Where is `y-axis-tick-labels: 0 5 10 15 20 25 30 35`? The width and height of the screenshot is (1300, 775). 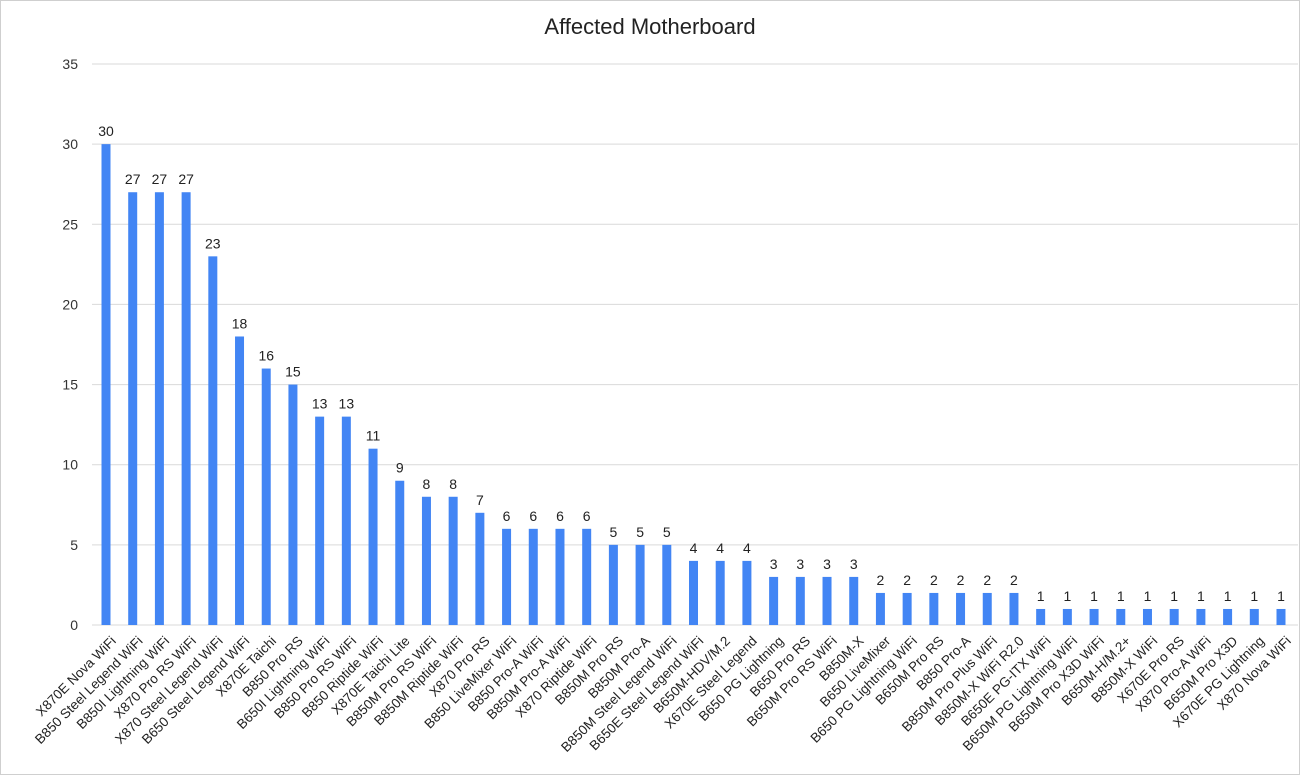
y-axis-tick-labels: 0 5 10 15 20 25 30 35 is located at coordinates (70, 344).